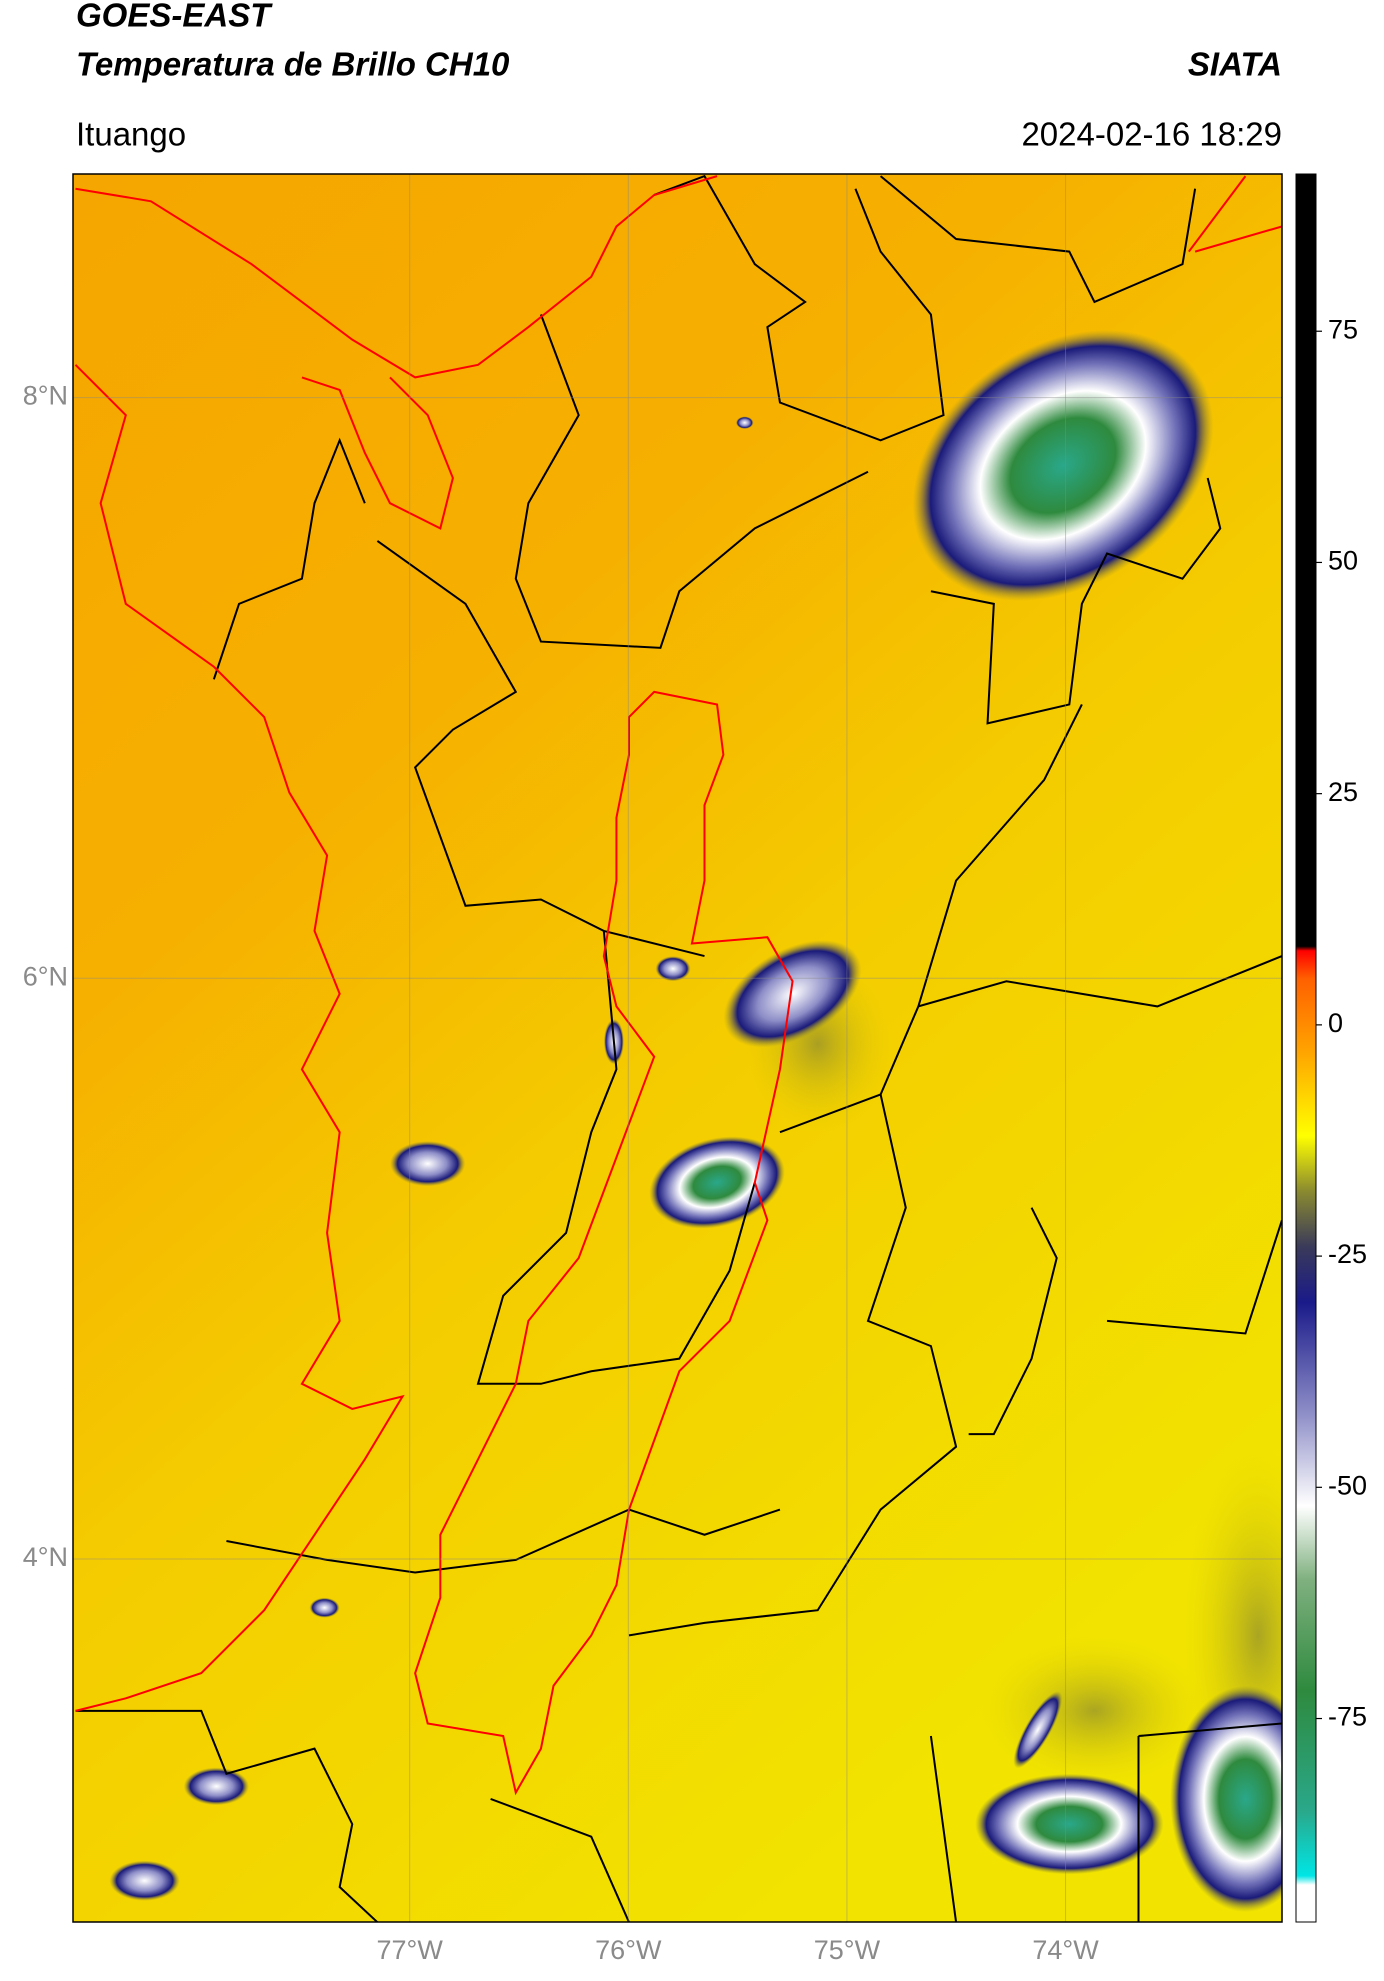 This screenshot has height=1981, width=1384. I want to click on colorbar, so click(1306, 1048).